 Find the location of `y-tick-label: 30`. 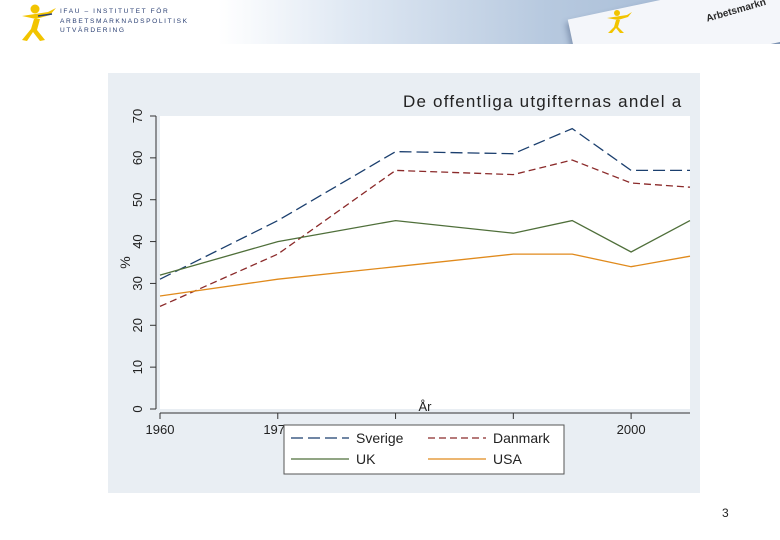

y-tick-label: 30 is located at coordinates (137, 283).